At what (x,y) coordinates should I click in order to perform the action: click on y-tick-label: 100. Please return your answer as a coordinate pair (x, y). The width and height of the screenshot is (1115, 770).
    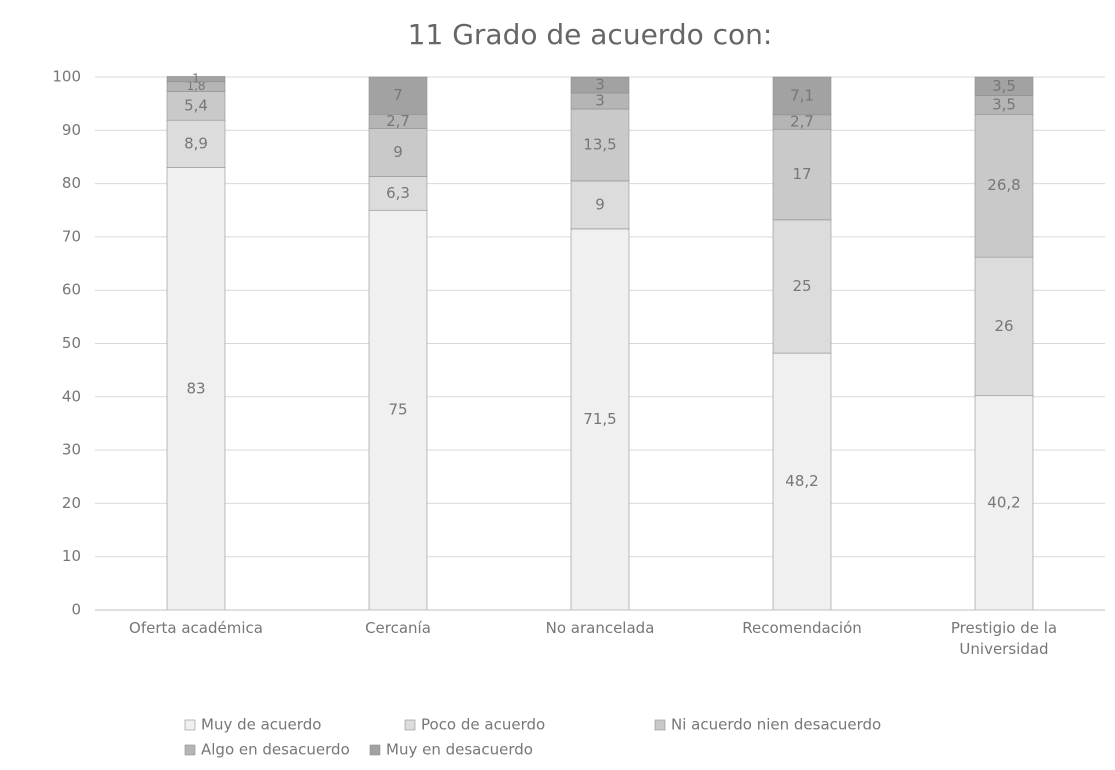
    Looking at the image, I should click on (66, 77).